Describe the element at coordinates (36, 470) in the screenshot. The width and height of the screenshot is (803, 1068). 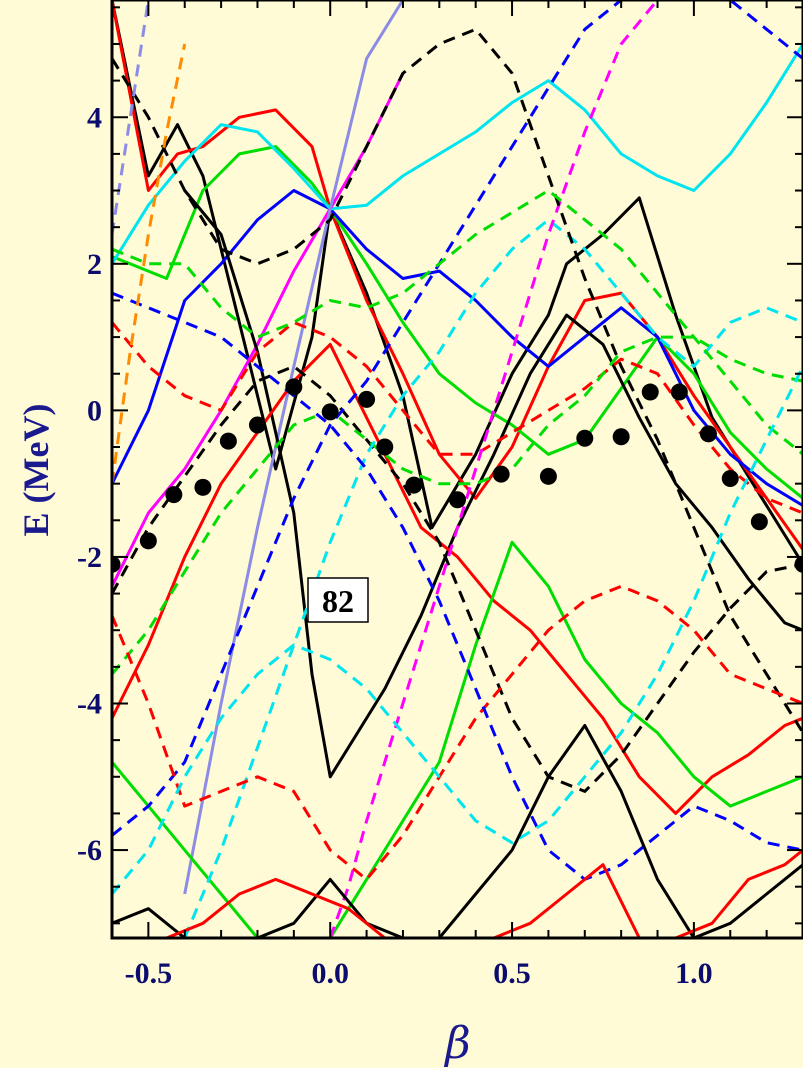
I see `y-axis-title: E (MeV)` at that location.